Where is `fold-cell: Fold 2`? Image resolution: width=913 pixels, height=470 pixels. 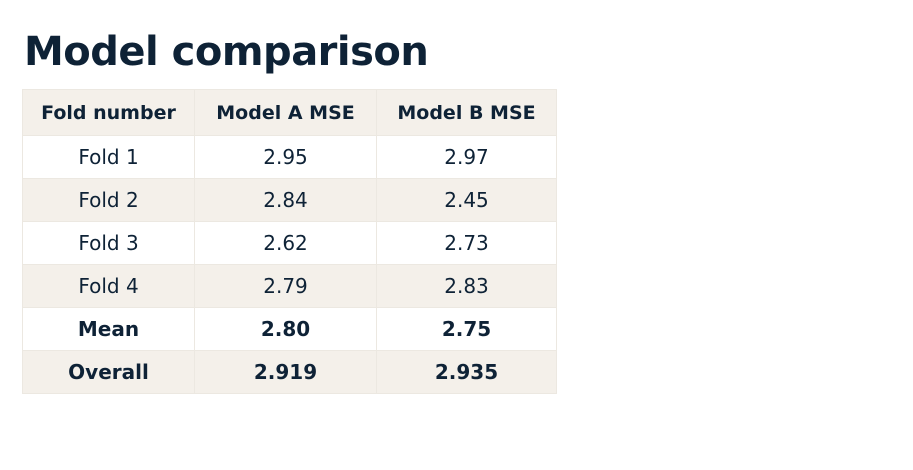
fold-cell: Fold 2 is located at coordinates (108, 200).